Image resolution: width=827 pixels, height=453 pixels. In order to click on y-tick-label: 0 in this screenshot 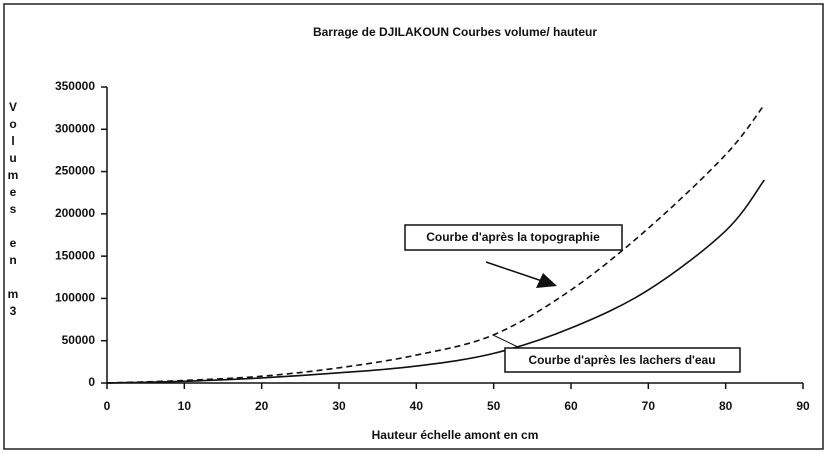, I will do `click(91, 382)`.